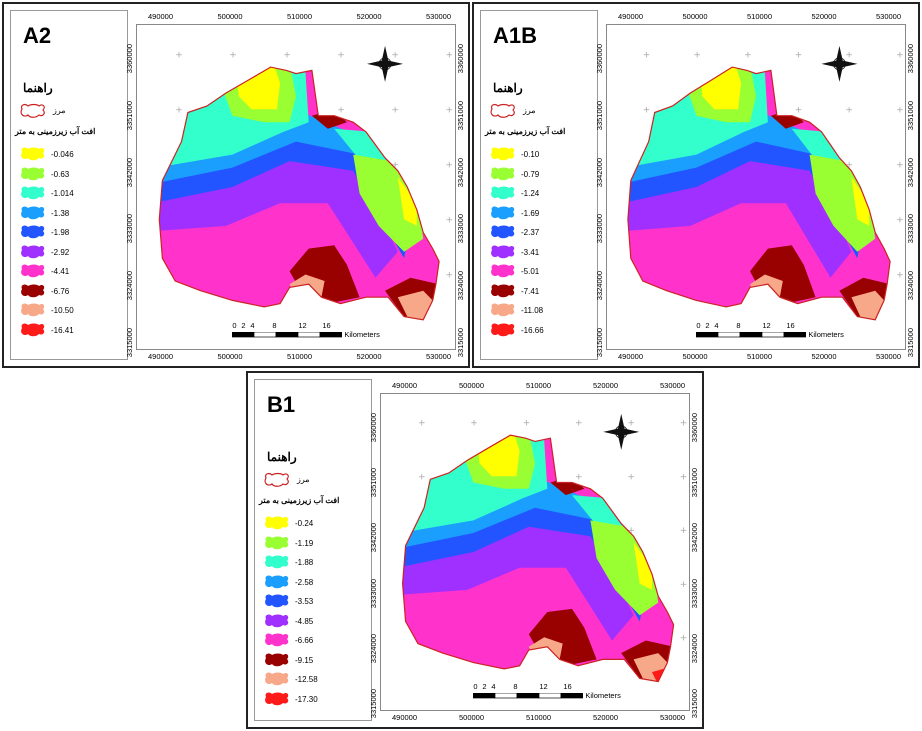 The image size is (922, 731). What do you see at coordinates (129, 229) in the screenshot?
I see `y-tick-left: 3333000` at bounding box center [129, 229].